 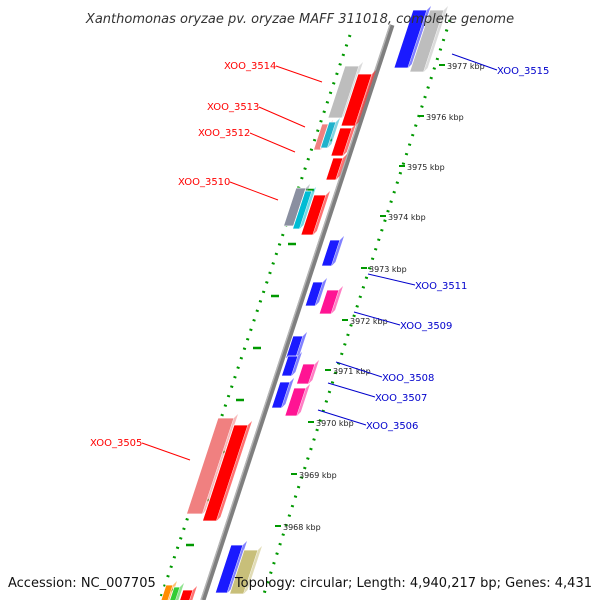 I want to click on gene-label-xoo_3510: XOO_3510, so click(x=204, y=182).